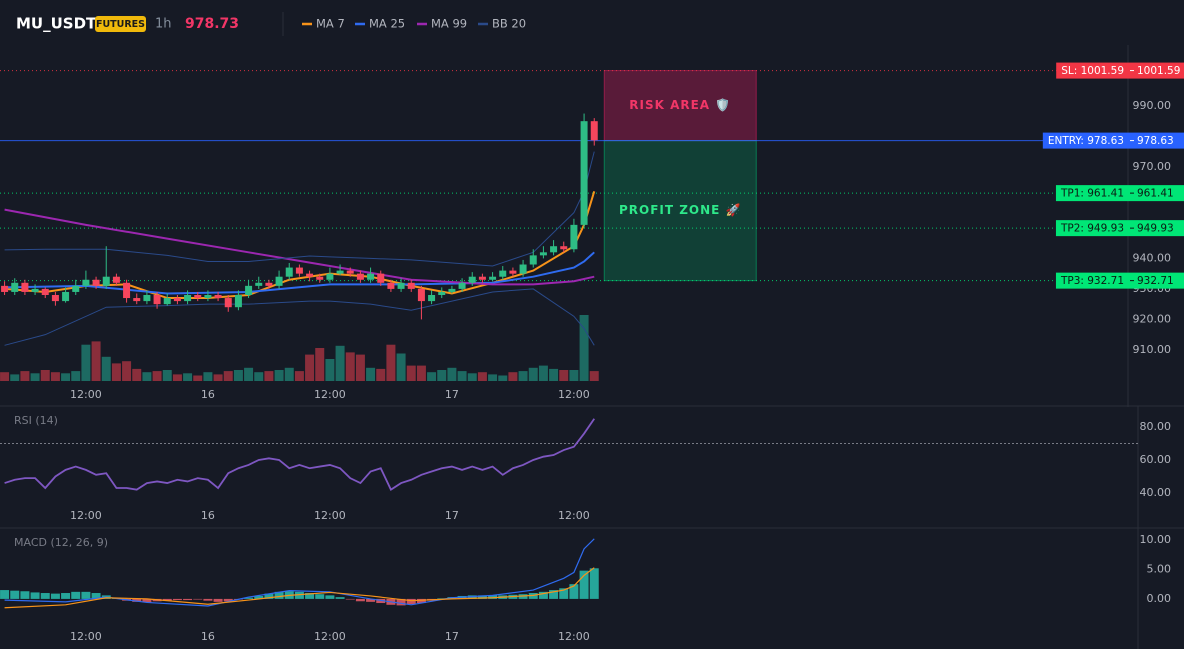 The image size is (1184, 649). I want to click on y-tick-label: 920.00, so click(1152, 318).